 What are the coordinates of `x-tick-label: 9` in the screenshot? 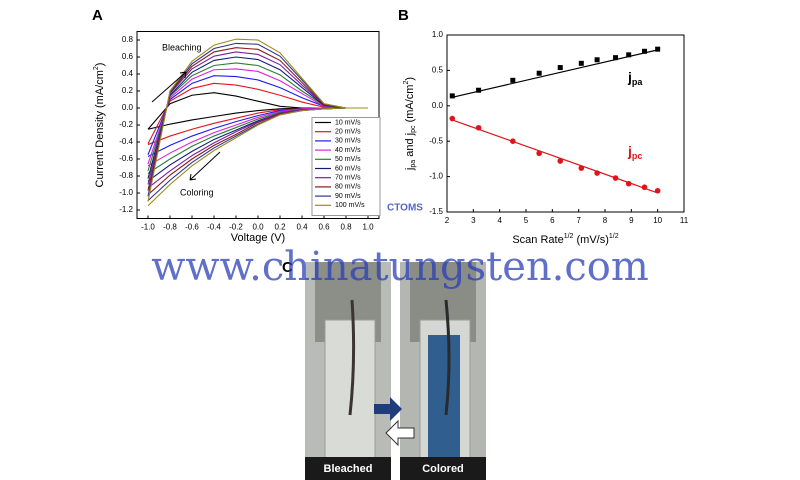 It's located at (631, 220).